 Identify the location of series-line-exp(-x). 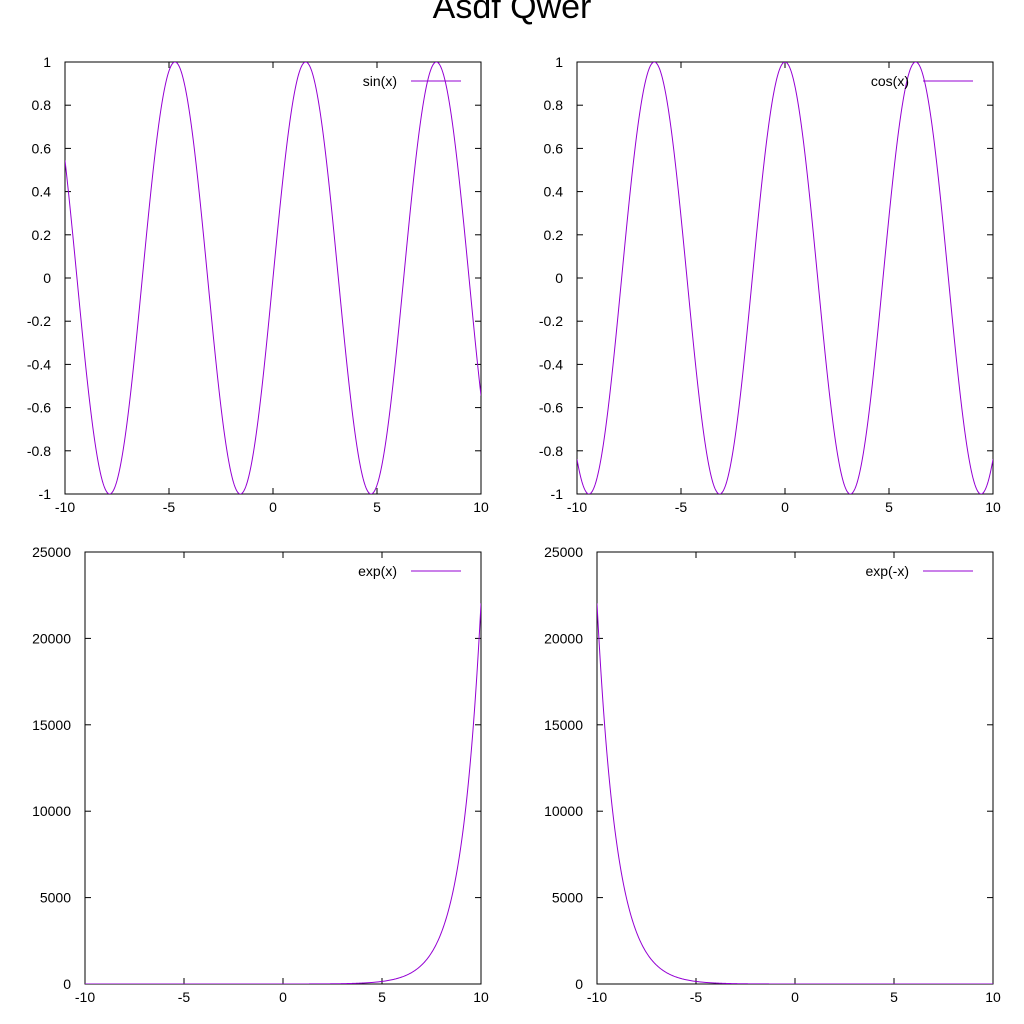
(795, 793).